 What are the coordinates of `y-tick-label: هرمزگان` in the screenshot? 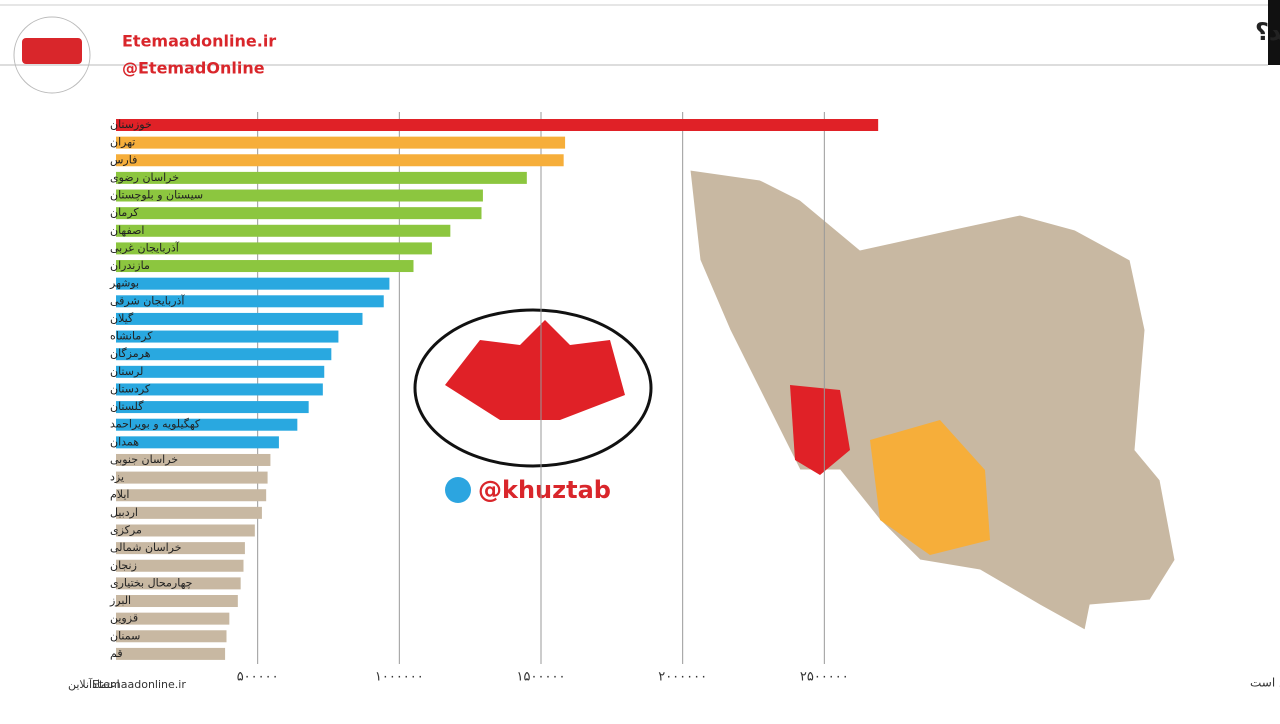 It's located at (130, 353).